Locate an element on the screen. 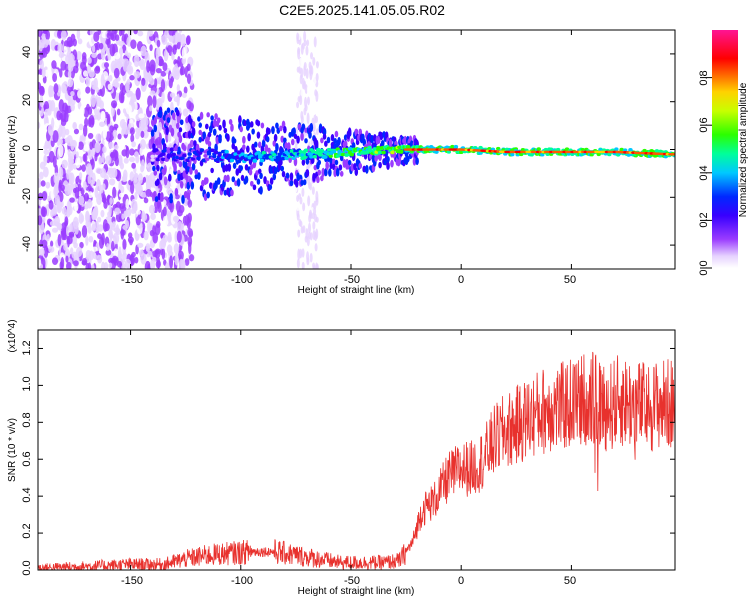  spectrogram-ylabel: Frequency (Hz) is located at coordinates (12, 150).